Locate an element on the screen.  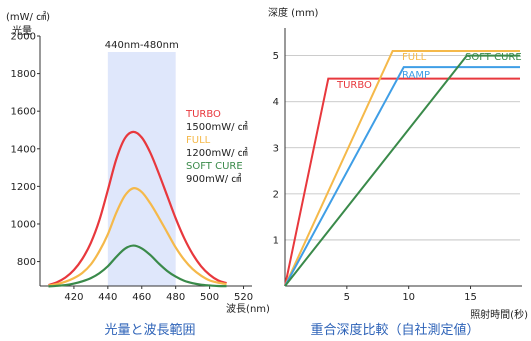
left-y-tick-label: 800 is located at coordinates (26, 262).